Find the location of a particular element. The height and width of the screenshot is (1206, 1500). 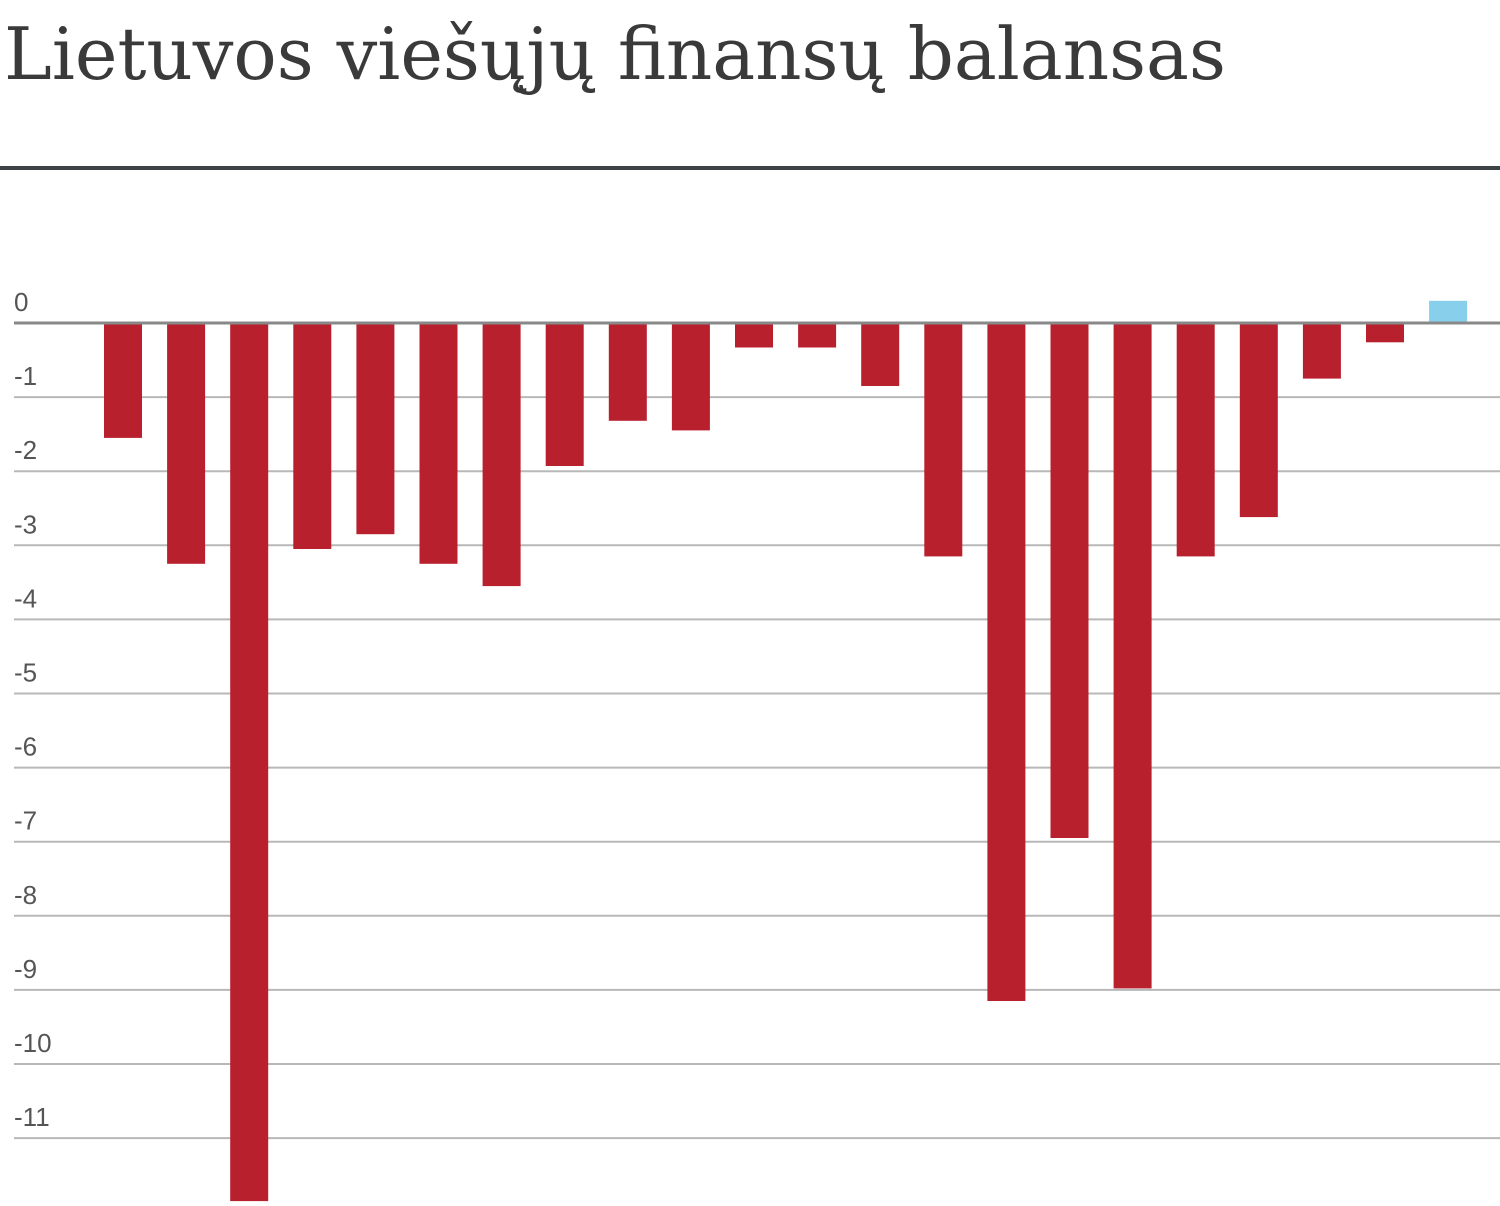

y-tick-label: -3 is located at coordinates (25, 524).